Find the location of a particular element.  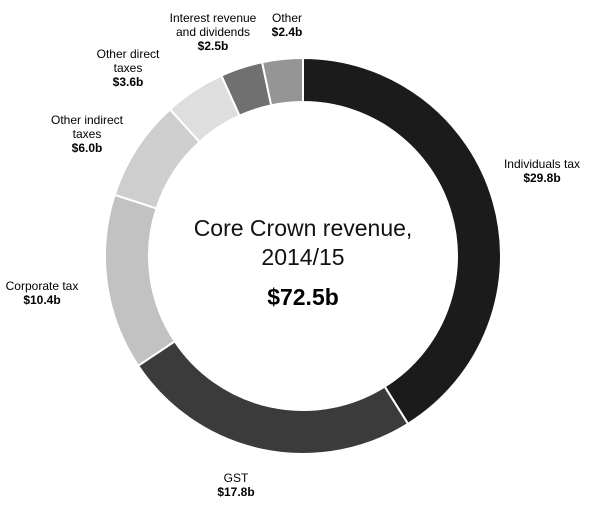

chart-title-line2: 2014/15 is located at coordinates (302, 257).